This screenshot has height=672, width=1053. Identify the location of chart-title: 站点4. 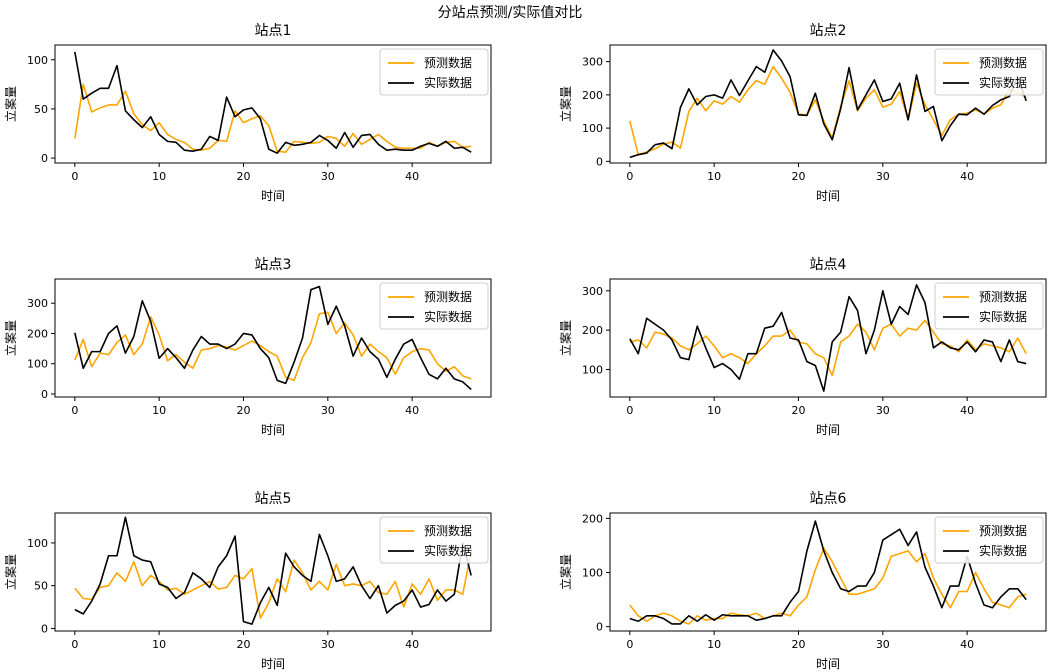
(828, 265).